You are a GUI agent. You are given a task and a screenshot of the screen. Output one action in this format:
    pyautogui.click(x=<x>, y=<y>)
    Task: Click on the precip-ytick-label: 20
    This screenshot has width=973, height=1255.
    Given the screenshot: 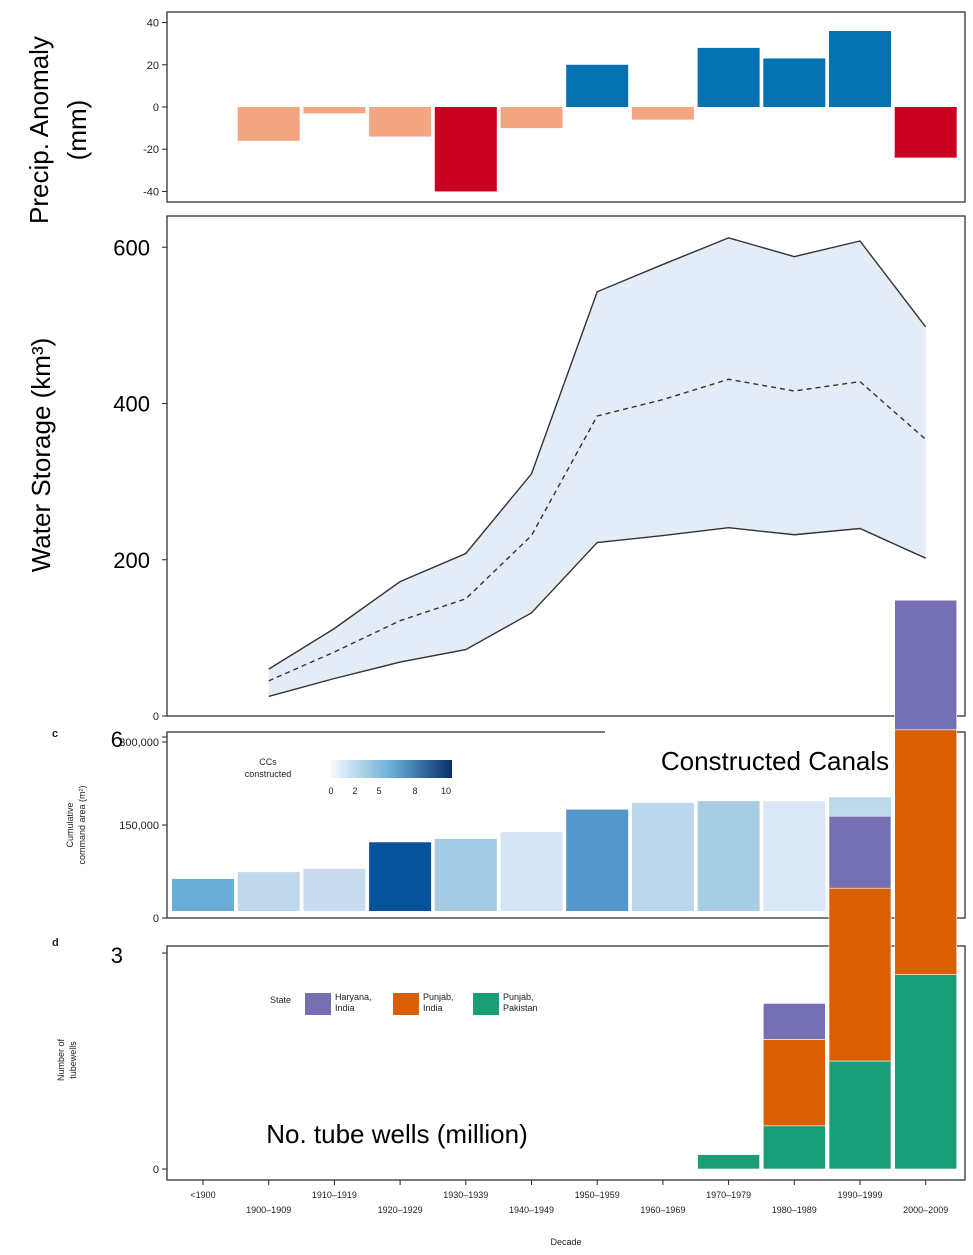 What is the action you would take?
    pyautogui.click(x=153, y=66)
    